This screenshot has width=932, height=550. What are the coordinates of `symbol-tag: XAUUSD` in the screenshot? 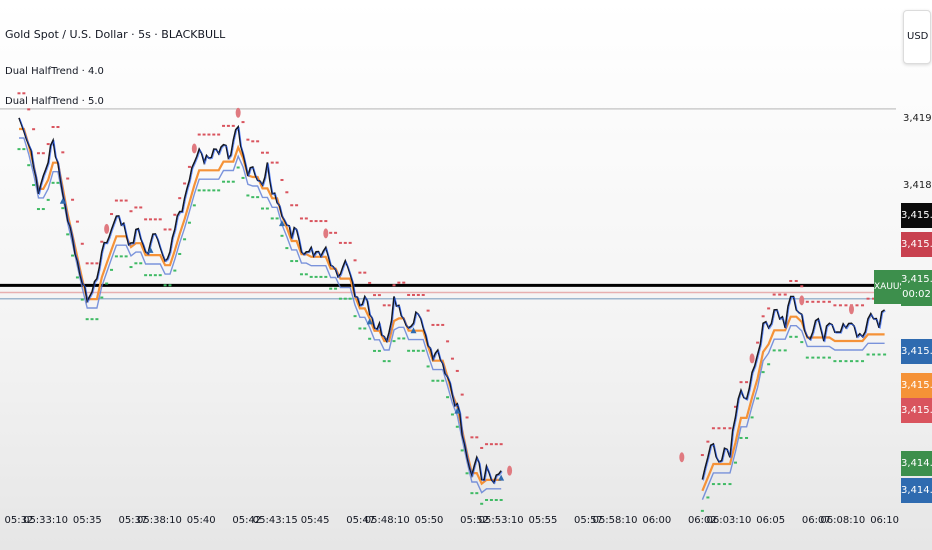 It's located at (888, 287).